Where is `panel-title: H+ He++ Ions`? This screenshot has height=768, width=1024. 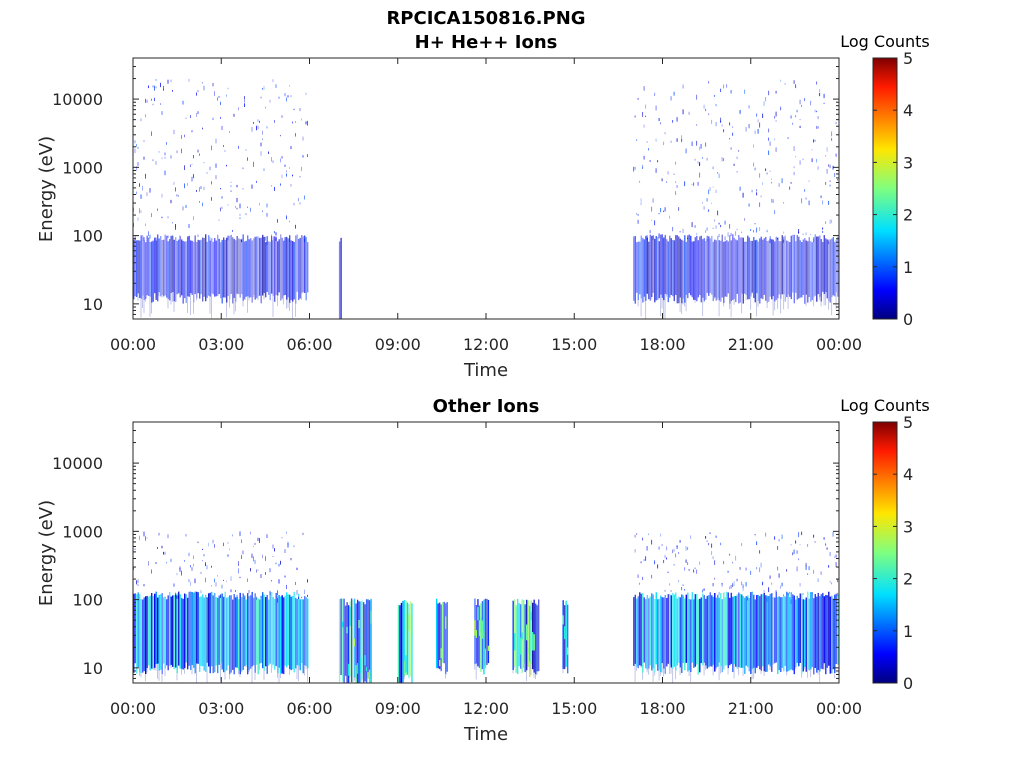
panel-title: H+ He++ Ions is located at coordinates (486, 42).